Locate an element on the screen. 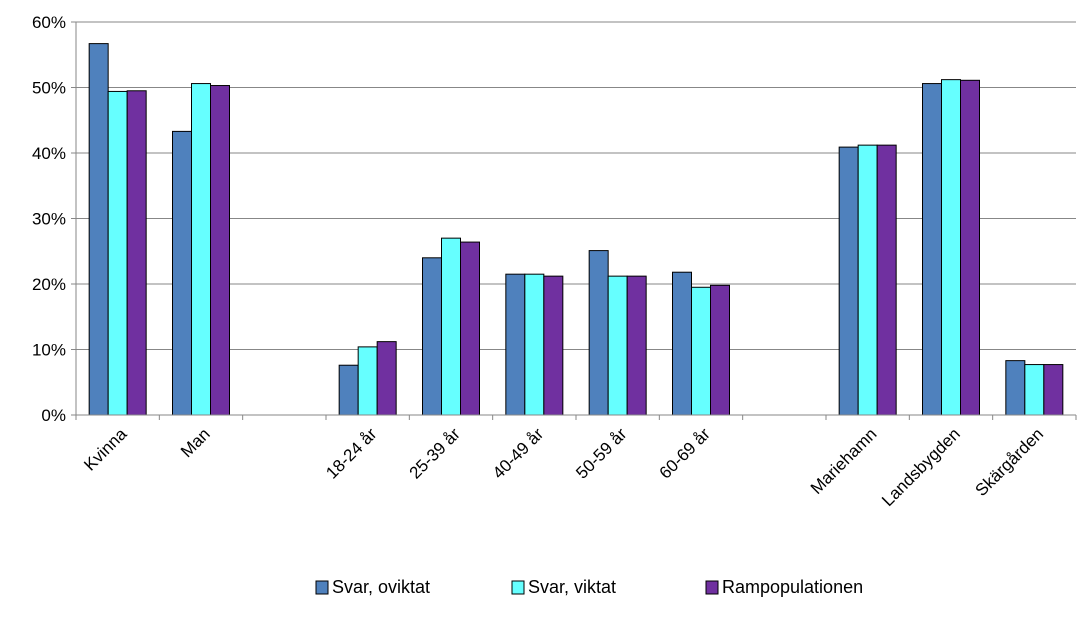  y-tick-label: 20% is located at coordinates (49, 284).